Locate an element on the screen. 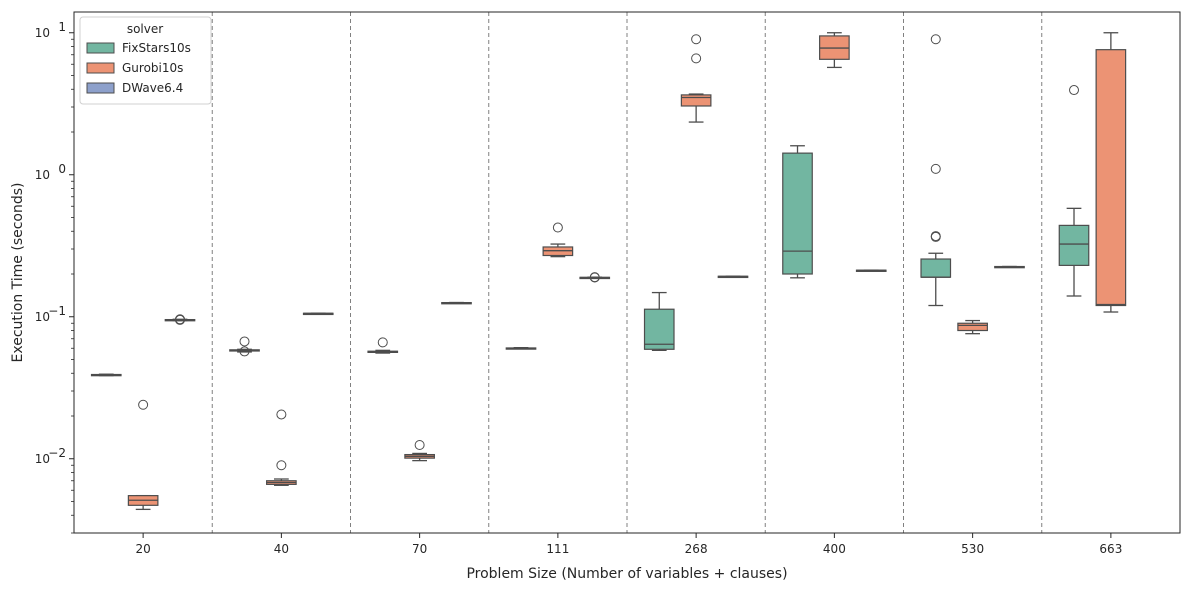 The image size is (1189, 590). x-tick-label: 20 is located at coordinates (142, 549).